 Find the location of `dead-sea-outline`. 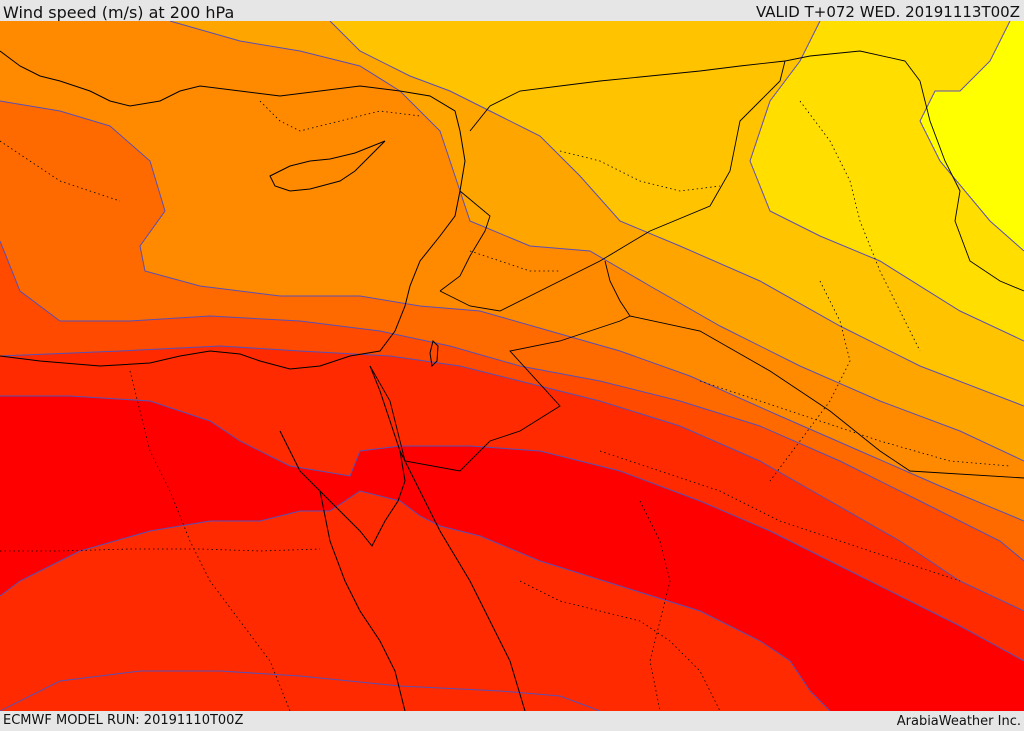

dead-sea-outline is located at coordinates (434, 354).